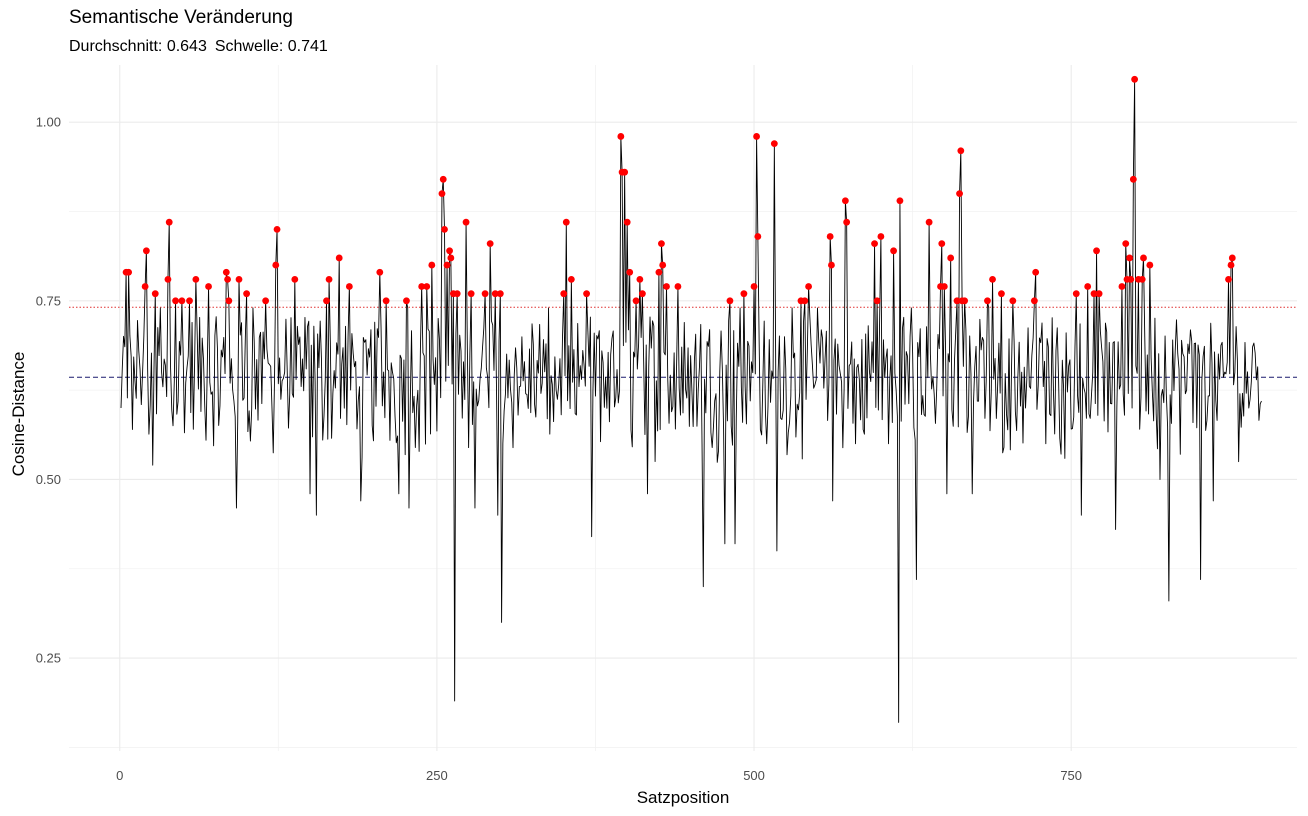 This screenshot has height=816, width=1308. What do you see at coordinates (138, 46) in the screenshot?
I see `mean-text: Durchschnitt: 0.643` at bounding box center [138, 46].